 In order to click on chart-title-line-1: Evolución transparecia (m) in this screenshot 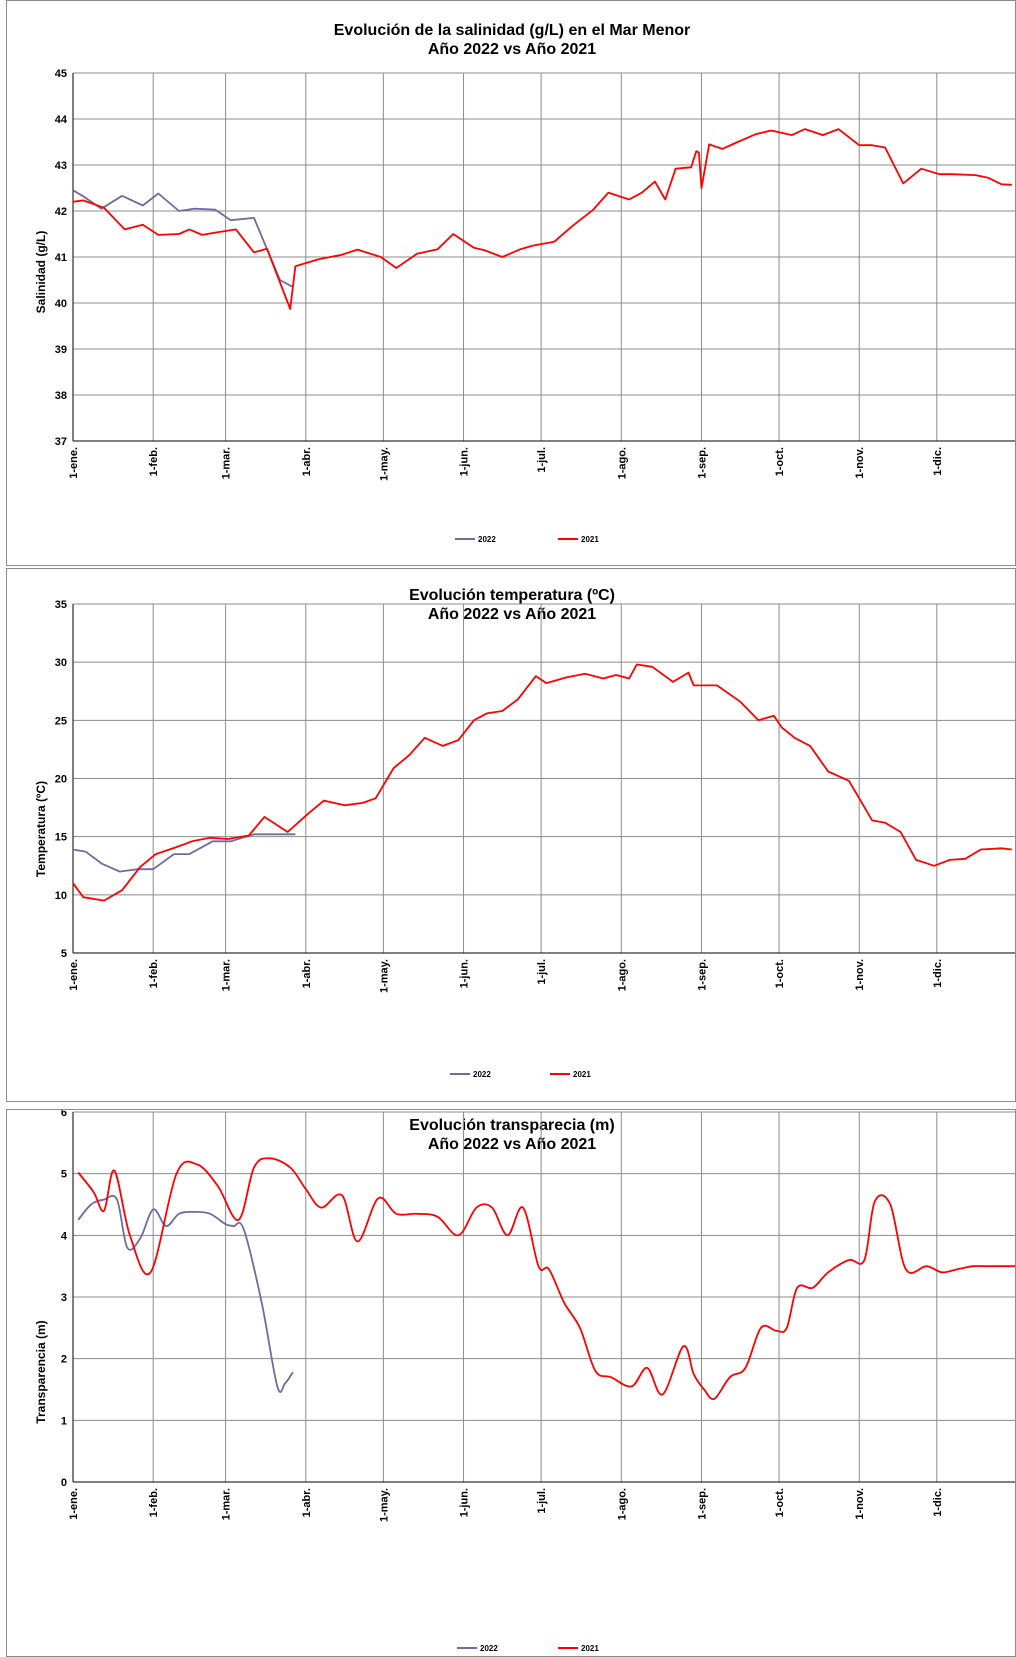, I will do `click(511, 1125)`.